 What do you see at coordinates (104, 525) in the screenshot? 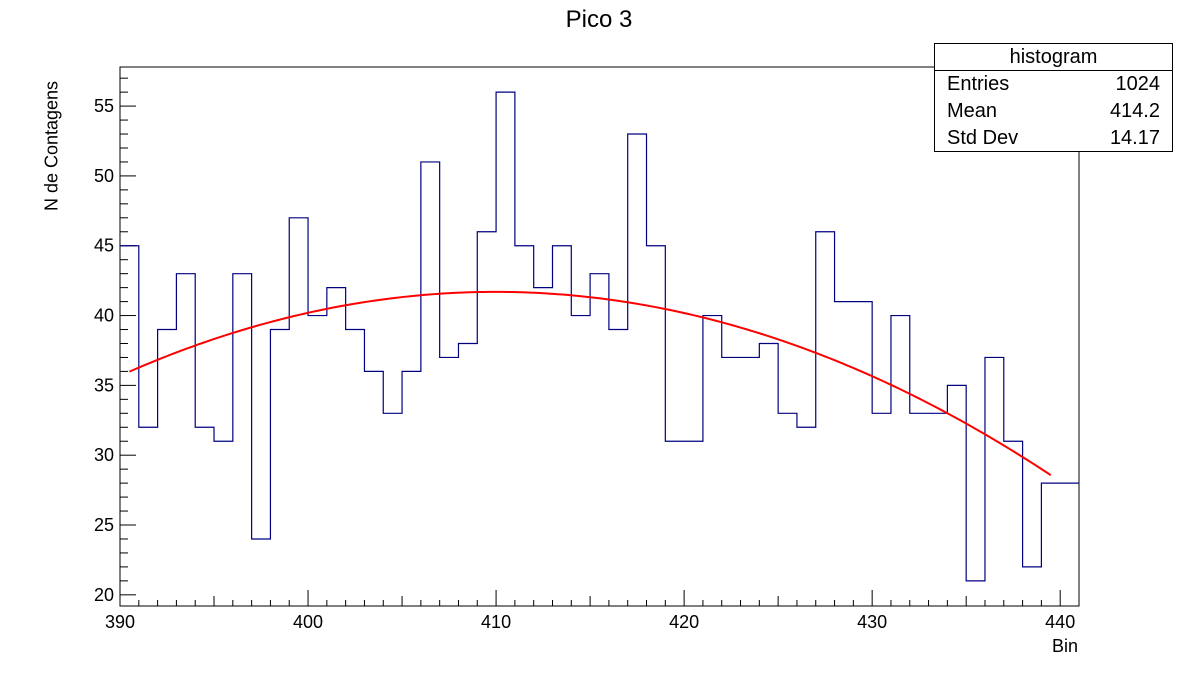
I see `y-tick-label: 25` at bounding box center [104, 525].